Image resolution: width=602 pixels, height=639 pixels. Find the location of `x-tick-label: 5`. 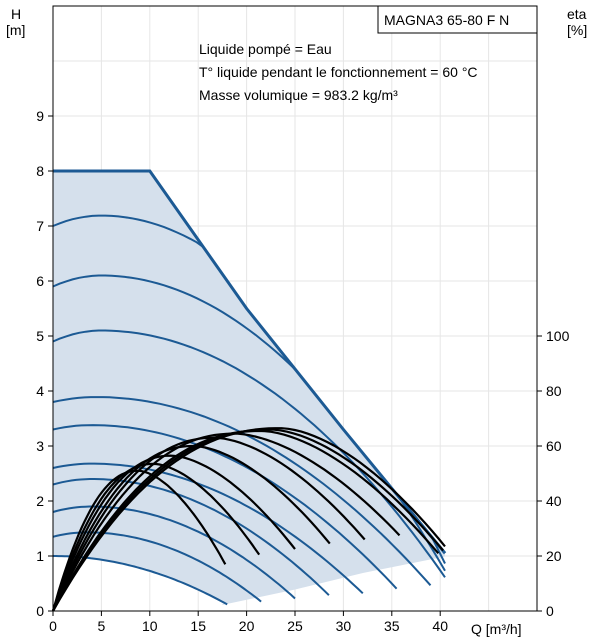

x-tick-label: 5 is located at coordinates (102, 626).